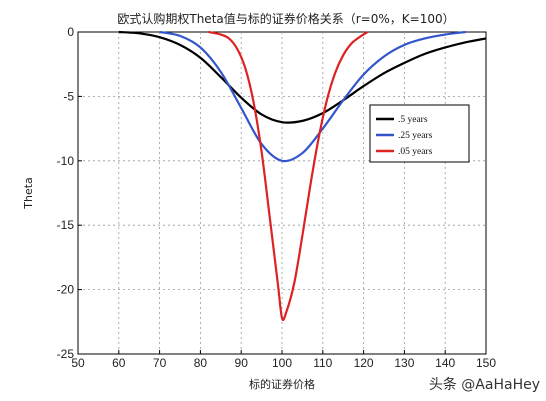 The width and height of the screenshot is (546, 401). I want to click on x-tick-label: 90, so click(242, 363).